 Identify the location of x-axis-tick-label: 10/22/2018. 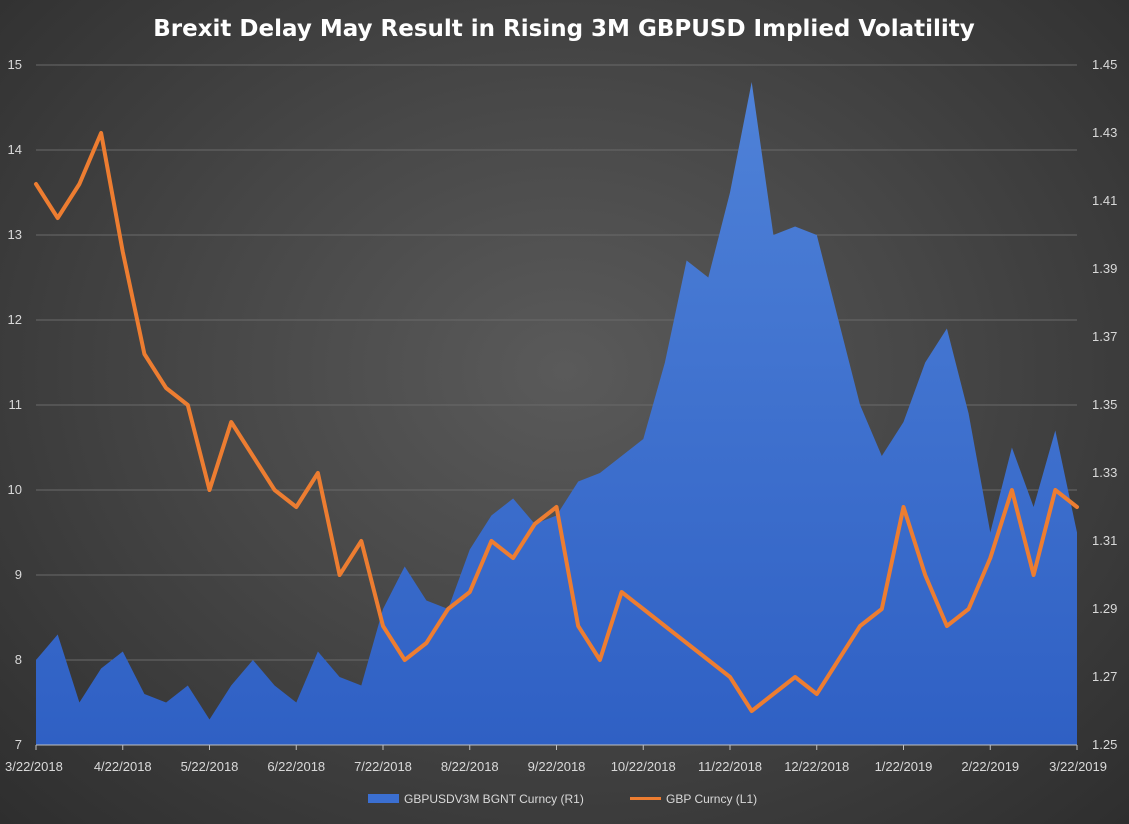
(643, 766).